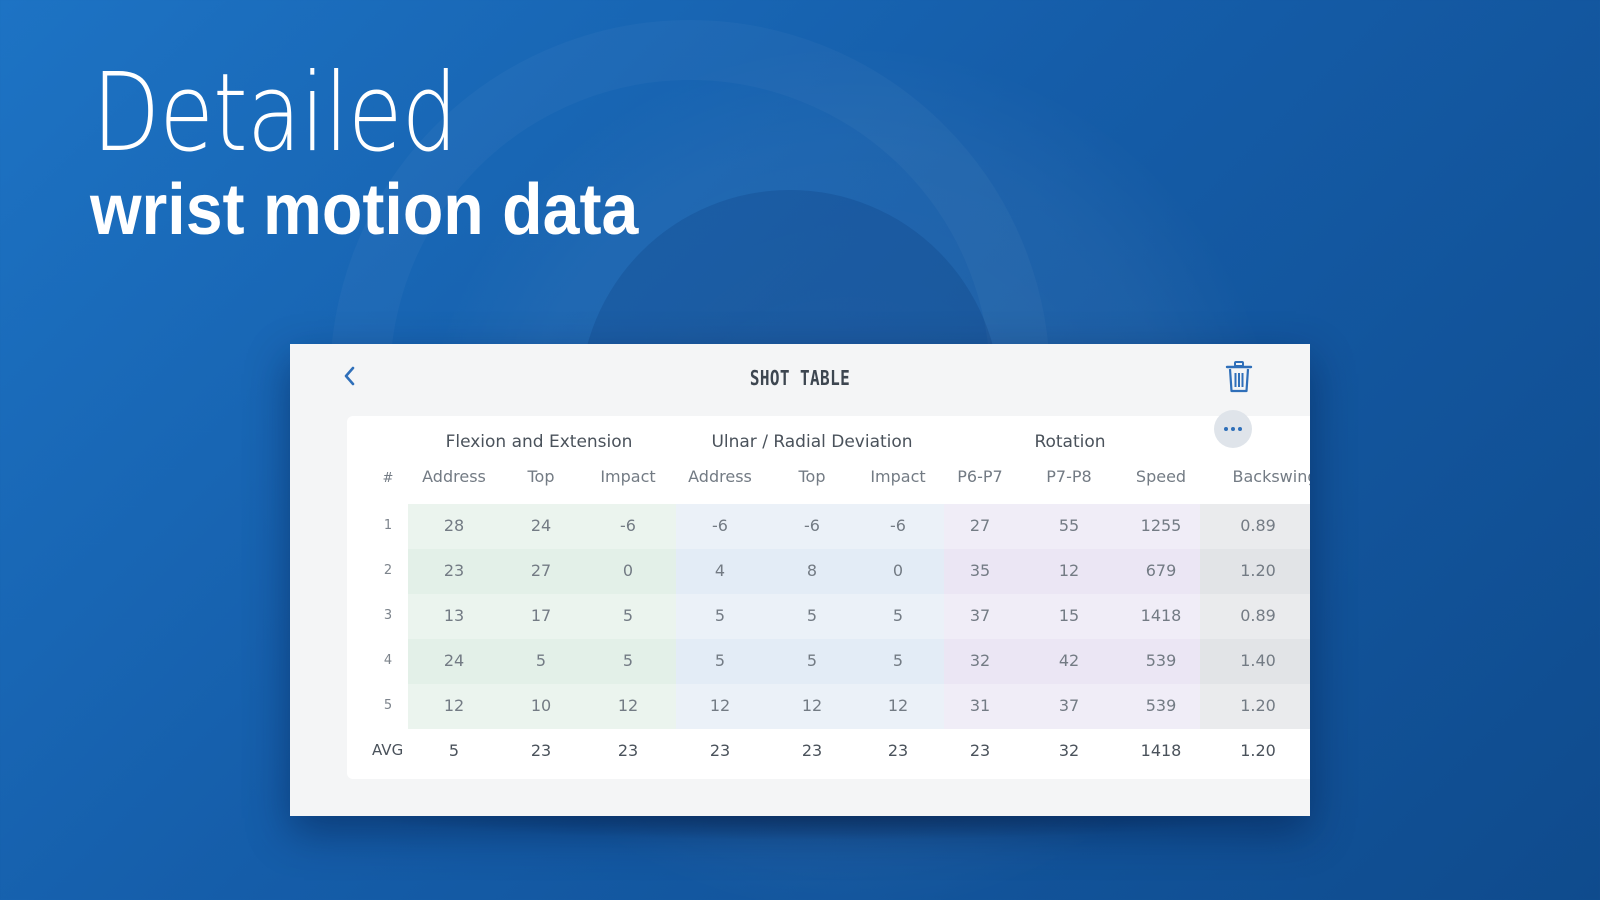 Image resolution: width=1600 pixels, height=900 pixels. I want to click on headline-title: Detailed, so click(275, 113).